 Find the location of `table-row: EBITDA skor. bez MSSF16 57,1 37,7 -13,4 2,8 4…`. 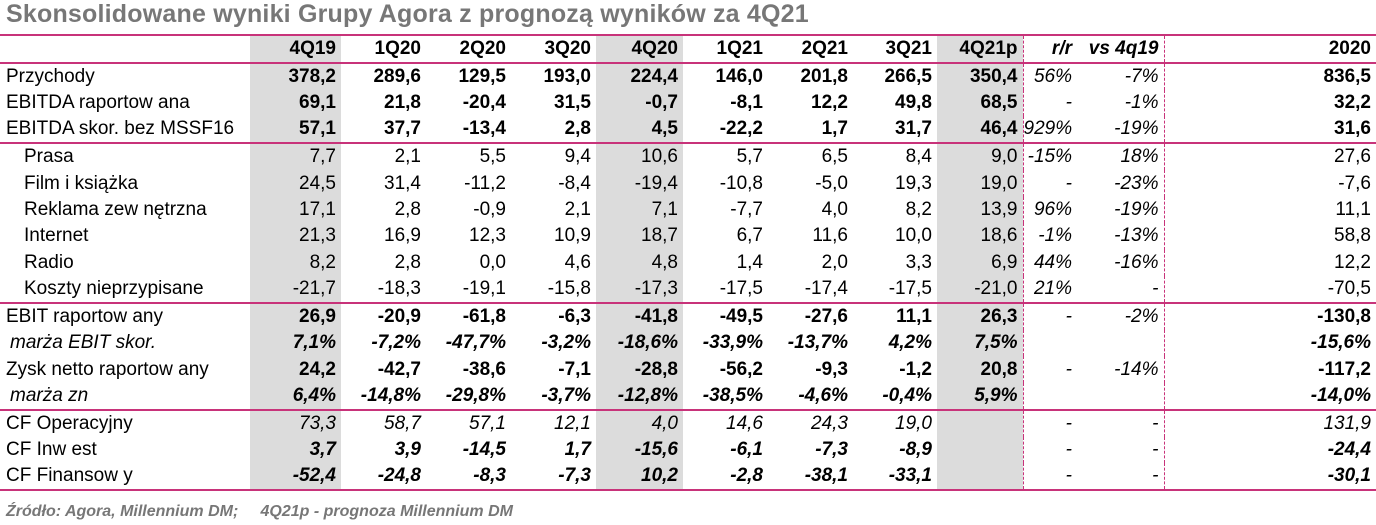

table-row: EBITDA skor. bez MSSF16 57,1 37,7 -13,4 2,8 4… is located at coordinates (688, 130).